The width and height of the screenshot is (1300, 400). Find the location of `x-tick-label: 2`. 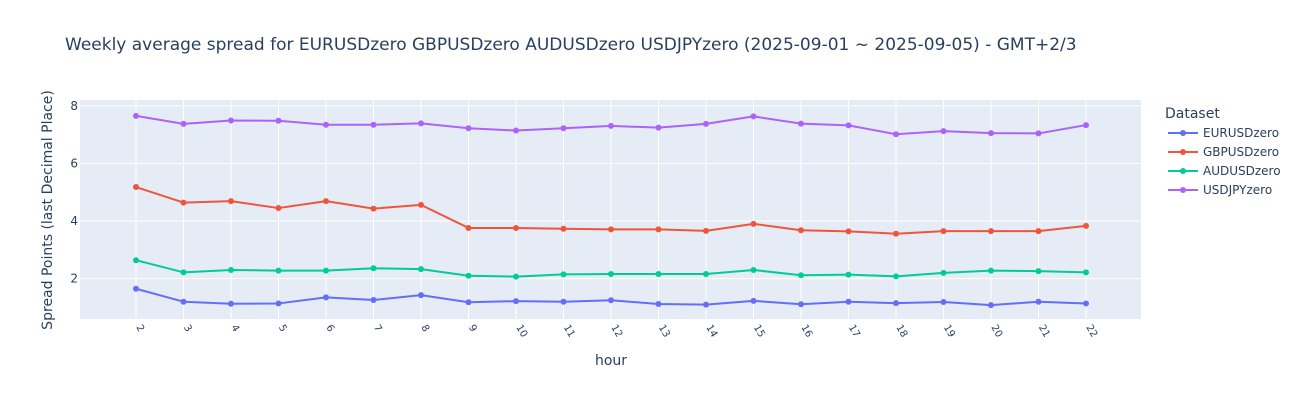

x-tick-label: 2 is located at coordinates (139, 328).